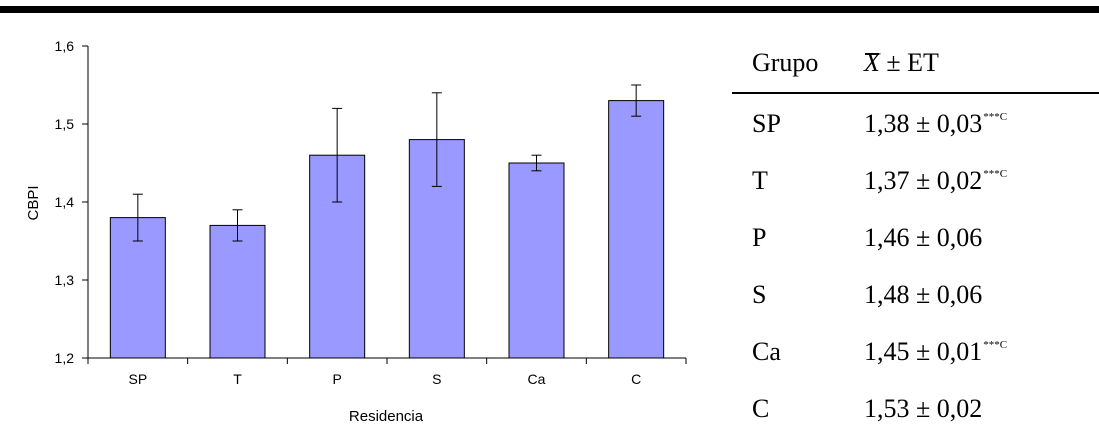 Image resolution: width=1099 pixels, height=448 pixels. What do you see at coordinates (65, 280) in the screenshot?
I see `y-tick-label: 1,3` at bounding box center [65, 280].